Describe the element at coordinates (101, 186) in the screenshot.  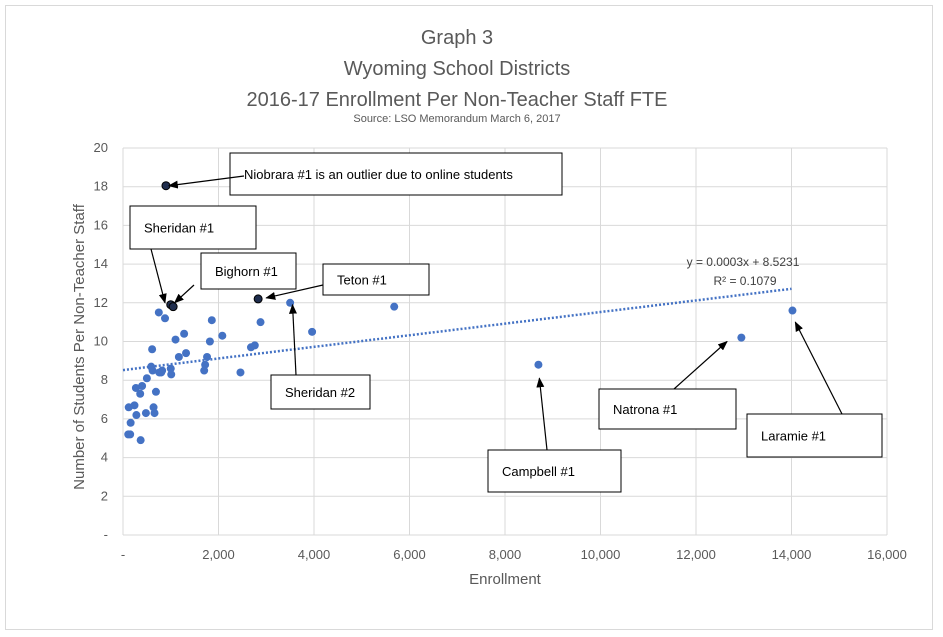
I see `y-tick-label: 18` at that location.